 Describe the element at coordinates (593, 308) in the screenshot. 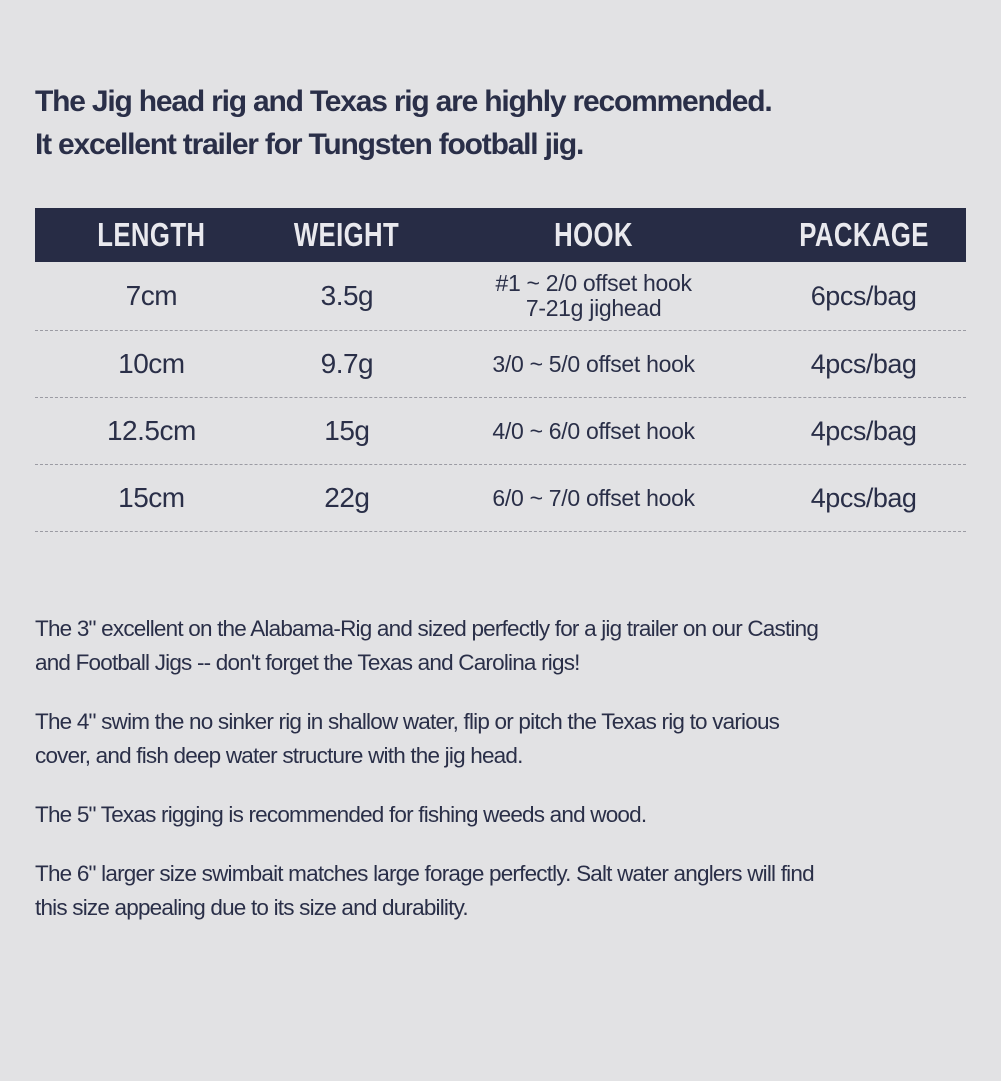

I see `hook-line-2: 7-21g jighead` at that location.